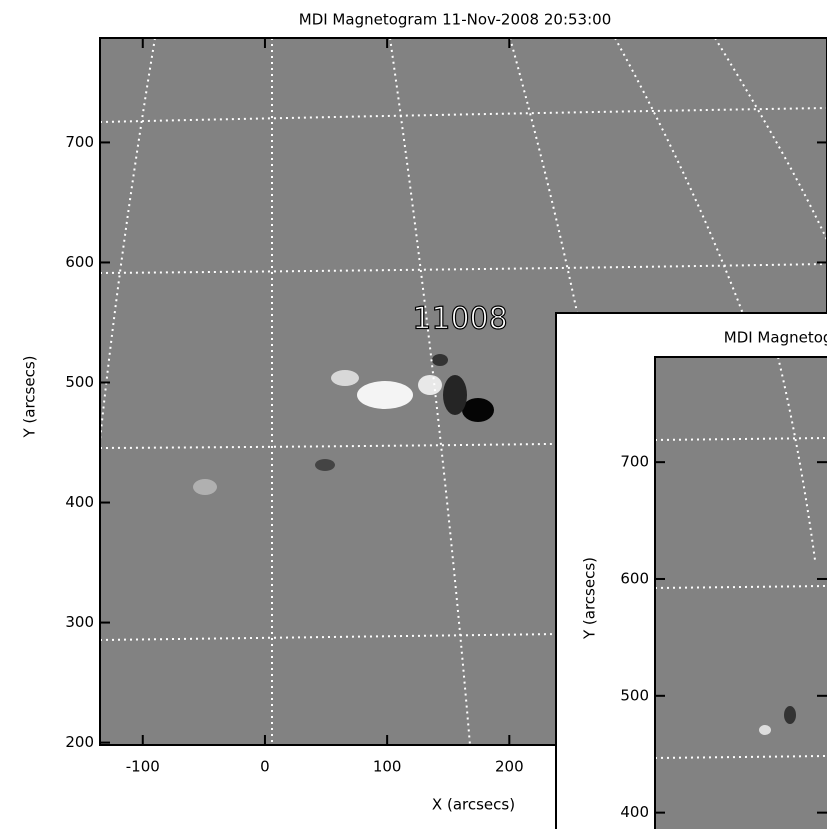 The width and height of the screenshot is (827, 829). I want to click on x-tick-label: -100, so click(143, 767).